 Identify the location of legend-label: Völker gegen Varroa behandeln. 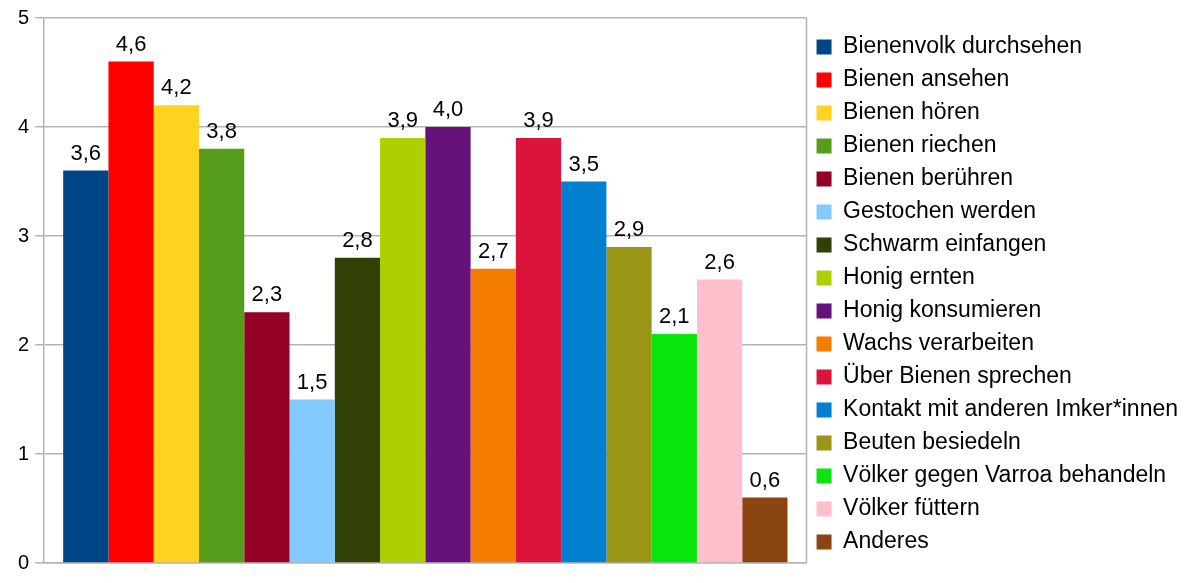
(1005, 474).